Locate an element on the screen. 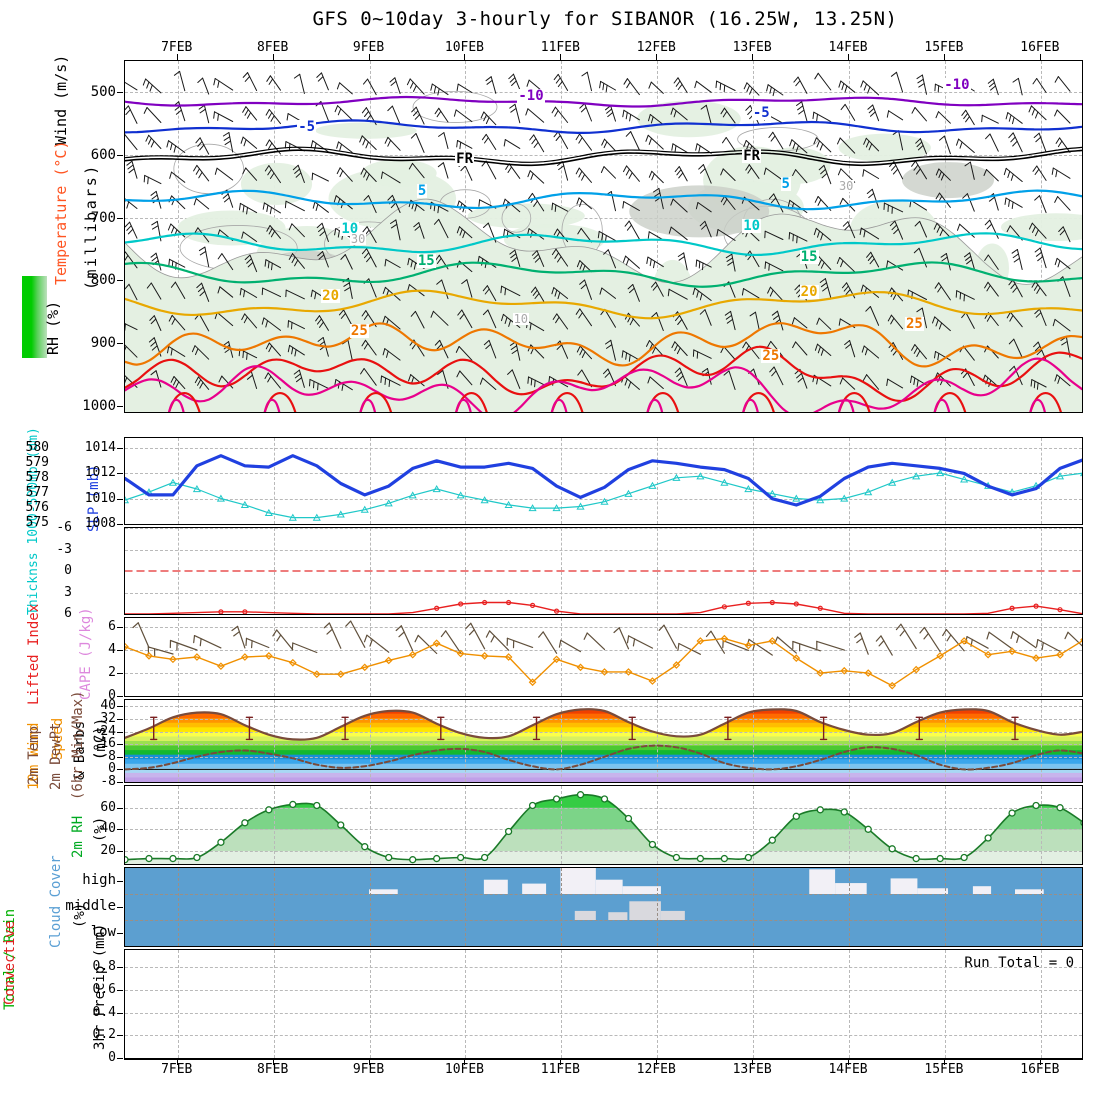 The width and height of the screenshot is (1100, 1100). date-label-14feb: 14FEB is located at coordinates (848, 47).